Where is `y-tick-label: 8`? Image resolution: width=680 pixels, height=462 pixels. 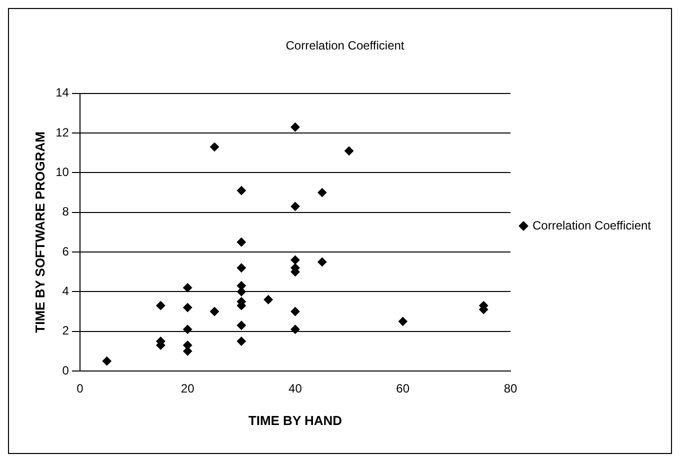 y-tick-label: 8 is located at coordinates (66, 211).